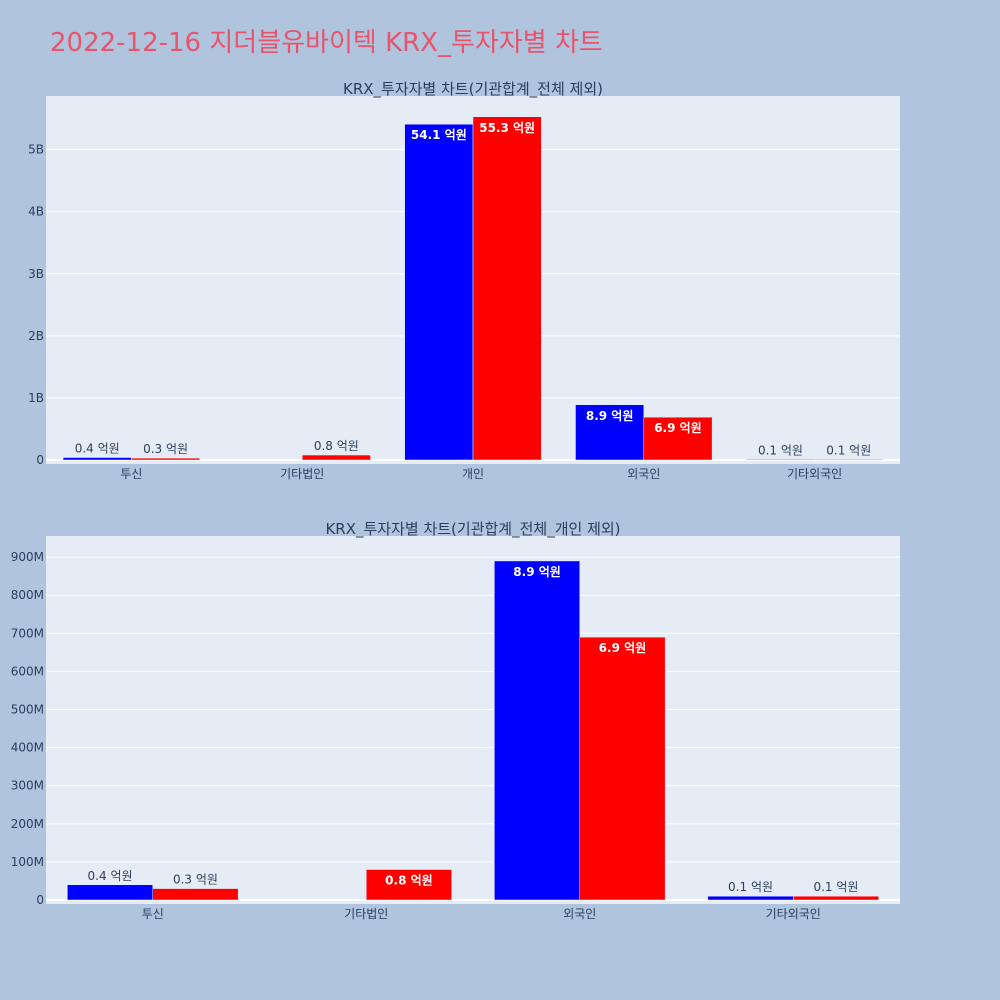 The image size is (1000, 1000). What do you see at coordinates (27, 557) in the screenshot?
I see `y-tick-label: 900M` at bounding box center [27, 557].